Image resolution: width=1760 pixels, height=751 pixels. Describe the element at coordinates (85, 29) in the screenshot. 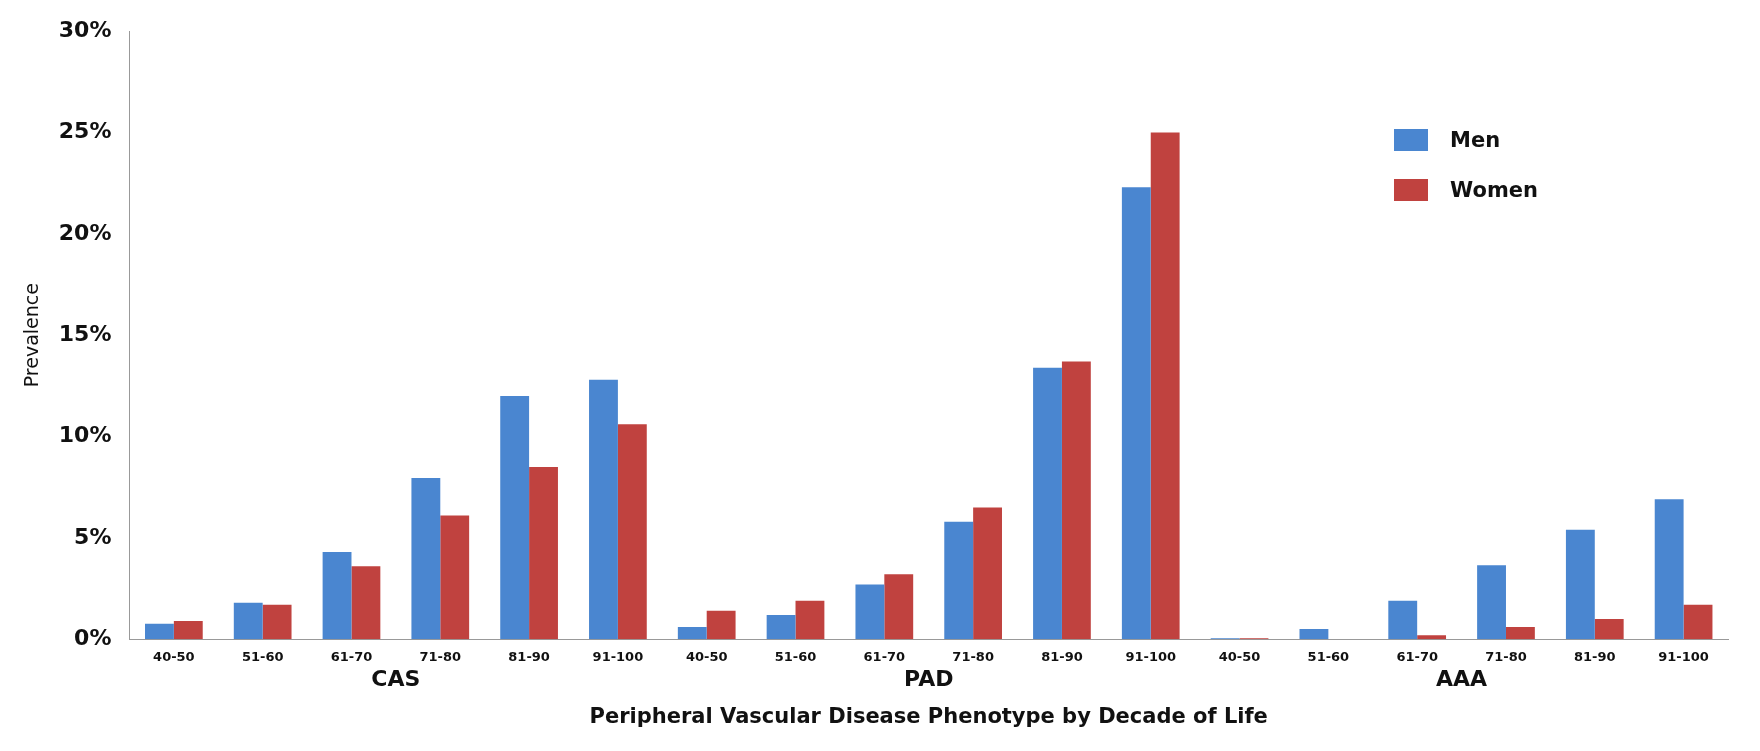

I see `y-tick-label: 30%` at that location.